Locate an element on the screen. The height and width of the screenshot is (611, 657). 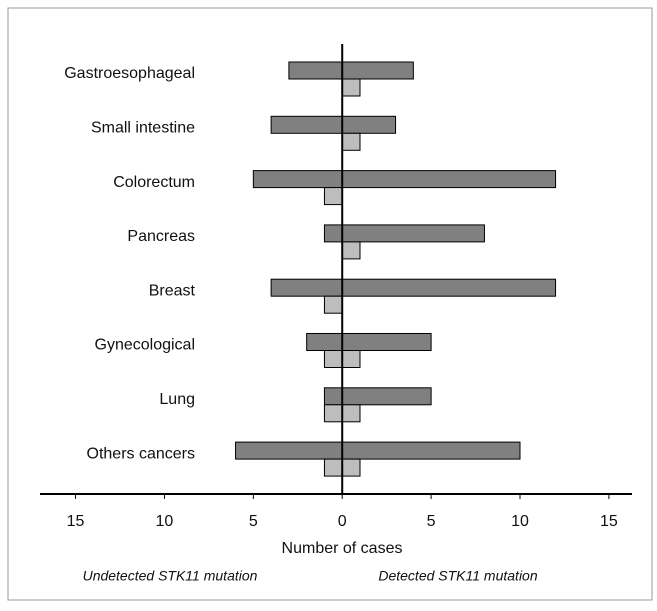
x-tick-label: 0 is located at coordinates (342, 521).